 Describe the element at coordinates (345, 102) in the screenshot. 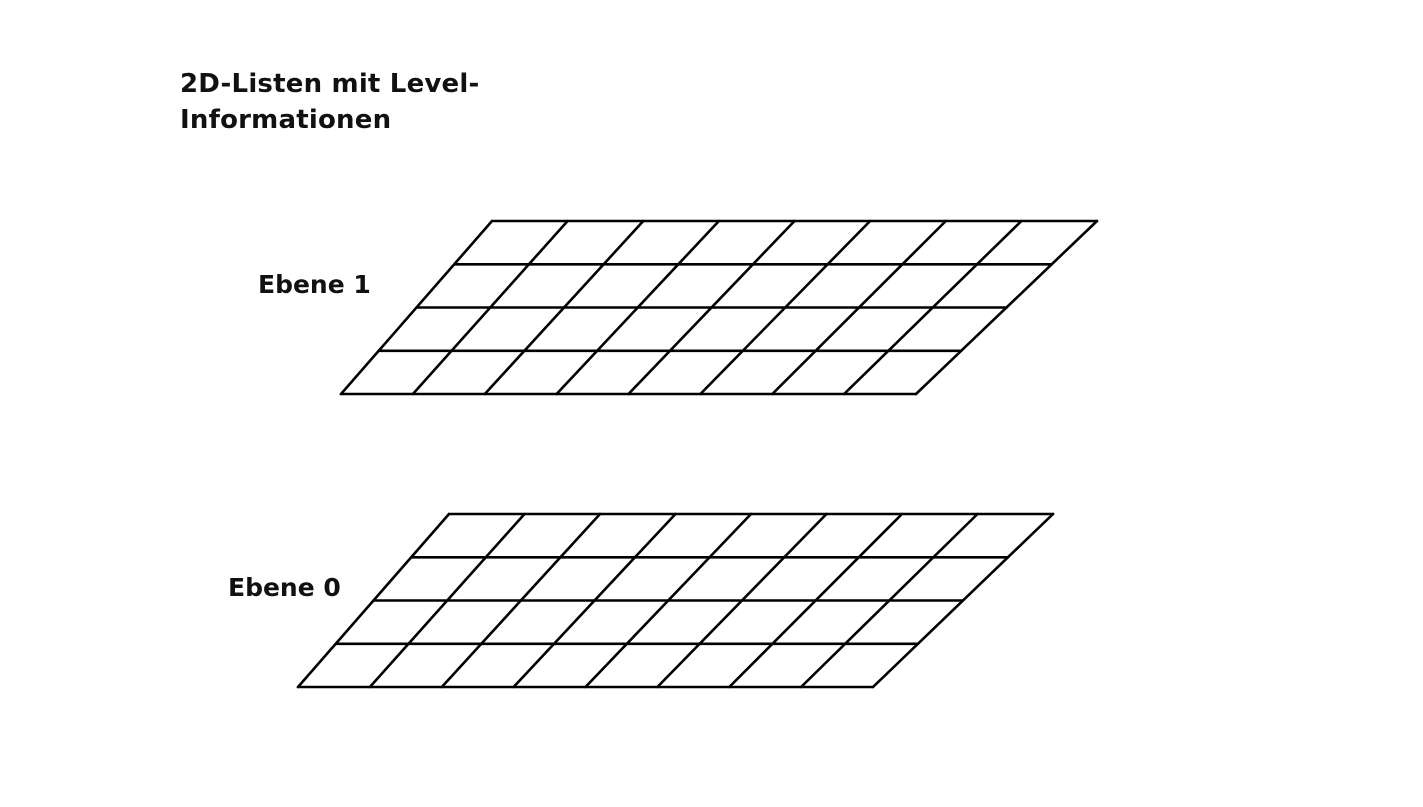

I see `diagram-title: 2D-Listen mit Level- Informationen` at that location.